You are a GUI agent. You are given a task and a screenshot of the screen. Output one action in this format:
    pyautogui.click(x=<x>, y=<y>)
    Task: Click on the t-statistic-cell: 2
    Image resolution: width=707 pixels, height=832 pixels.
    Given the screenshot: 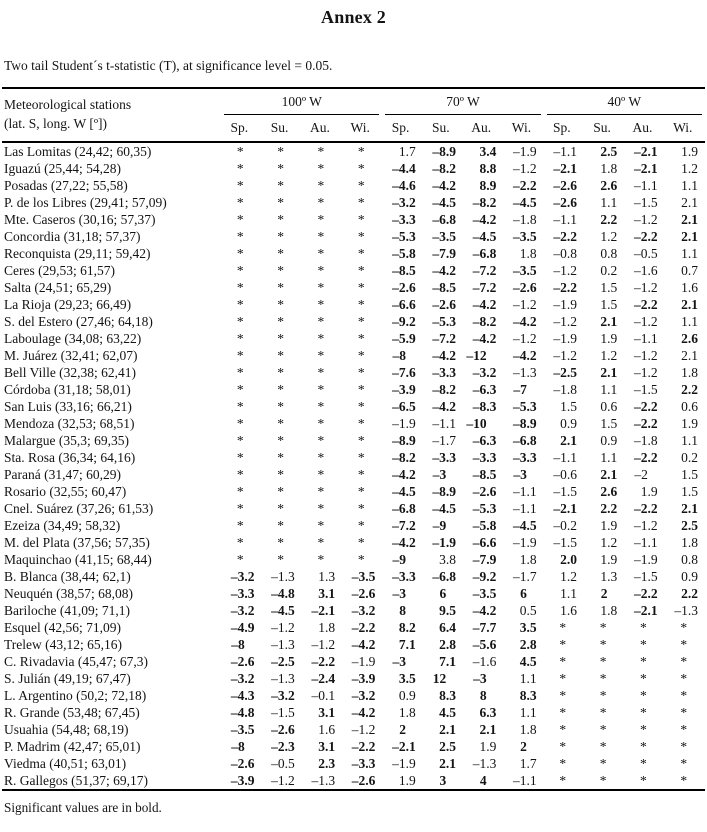 What is the action you would take?
    pyautogui.click(x=523, y=746)
    